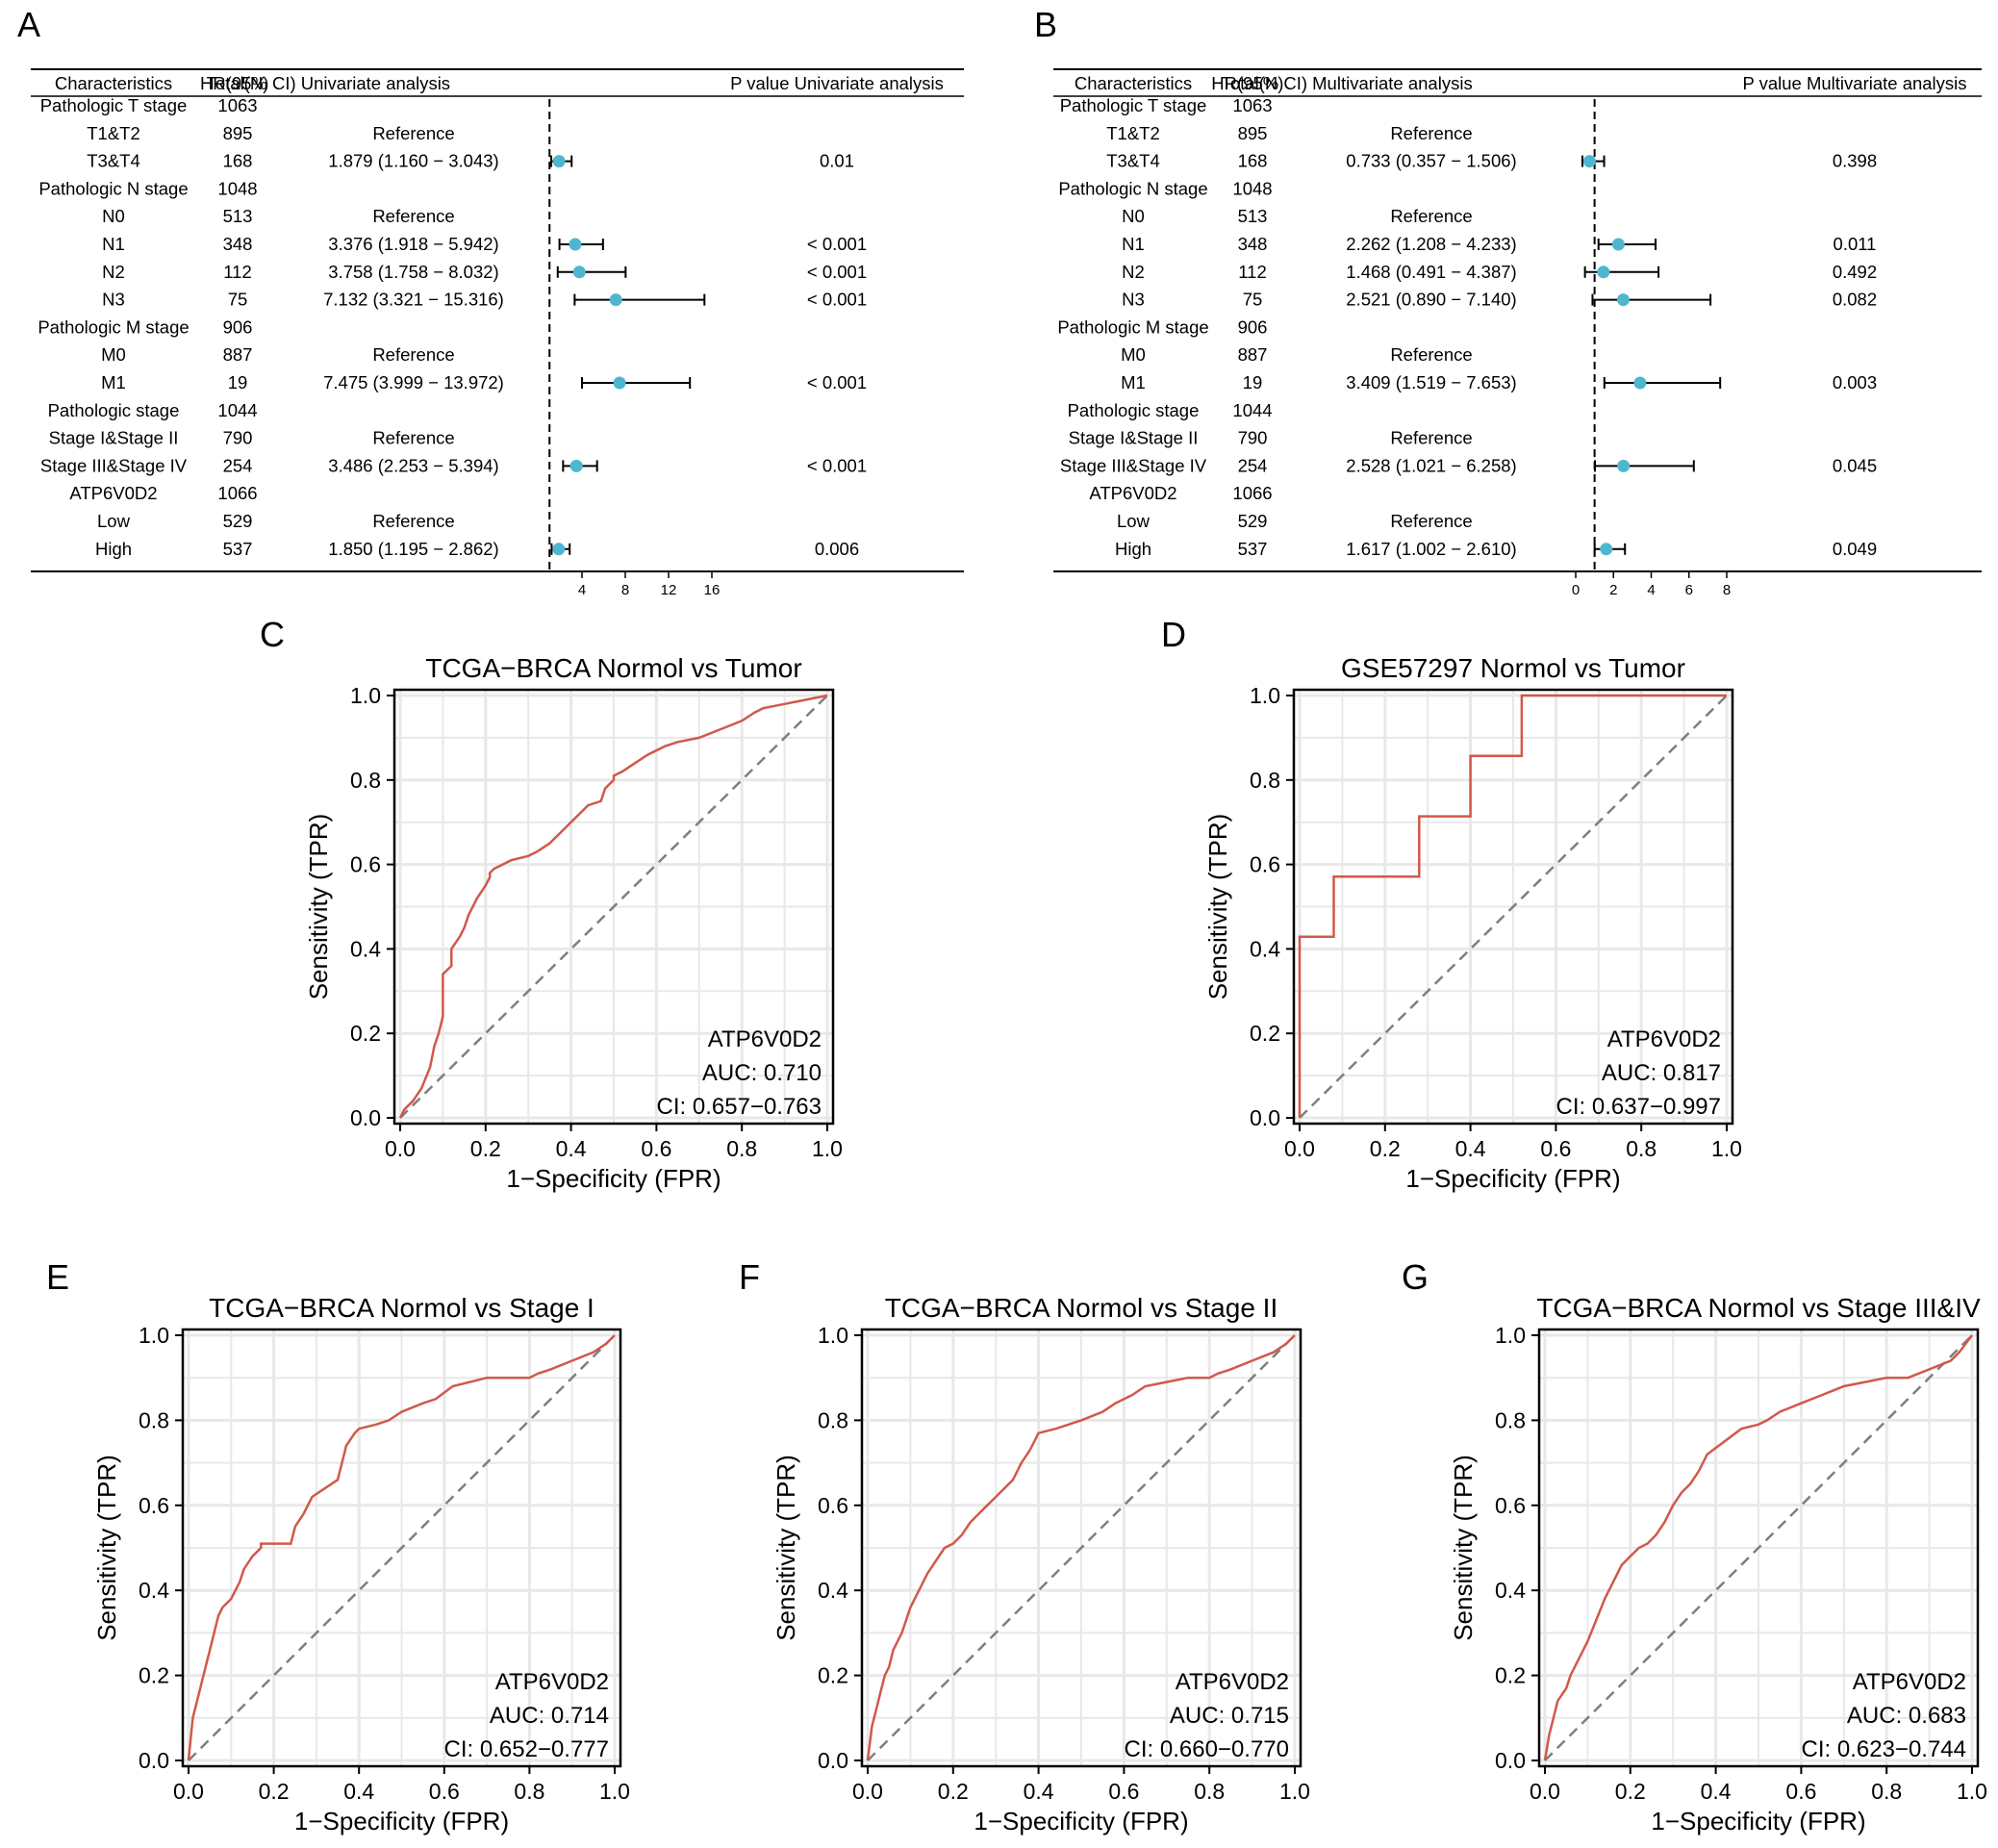  I want to click on chart-title: GSE57297 Normol vs Tumor, so click(1513, 668).